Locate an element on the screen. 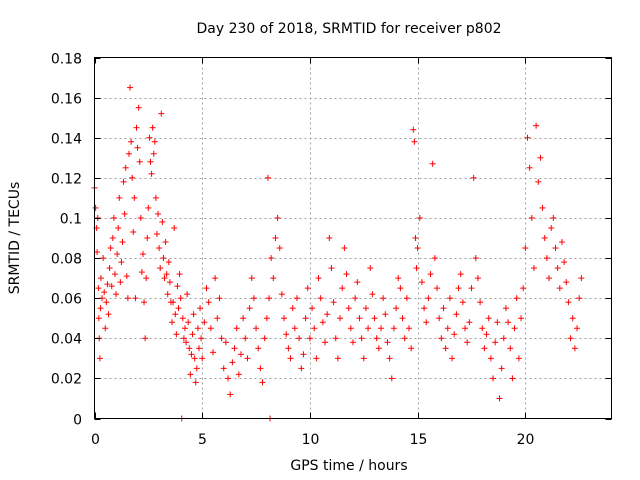  y-tick-label: 0.08 is located at coordinates (66, 260).